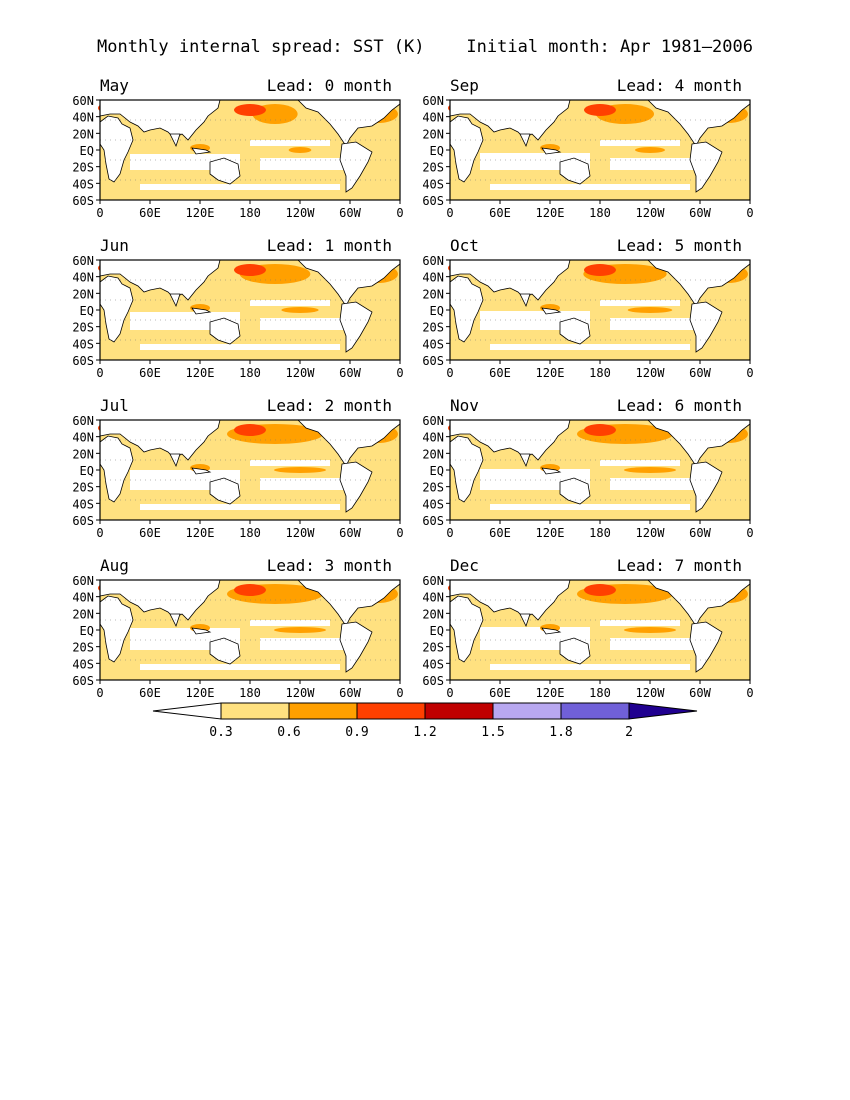 Image resolution: width=850 pixels, height=1100 pixels. I want to click on panel-lead-label: Lead: 7 month, so click(679, 565).